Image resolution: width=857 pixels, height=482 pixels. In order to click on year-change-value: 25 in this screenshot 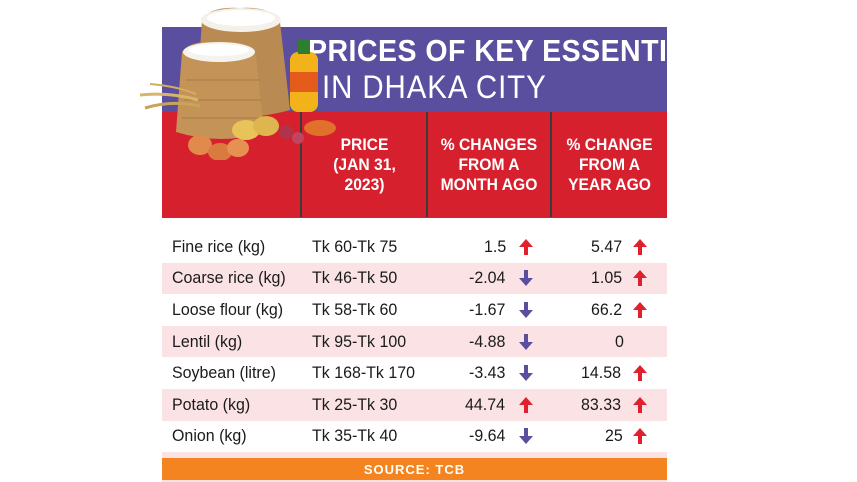, I will do `click(614, 436)`.